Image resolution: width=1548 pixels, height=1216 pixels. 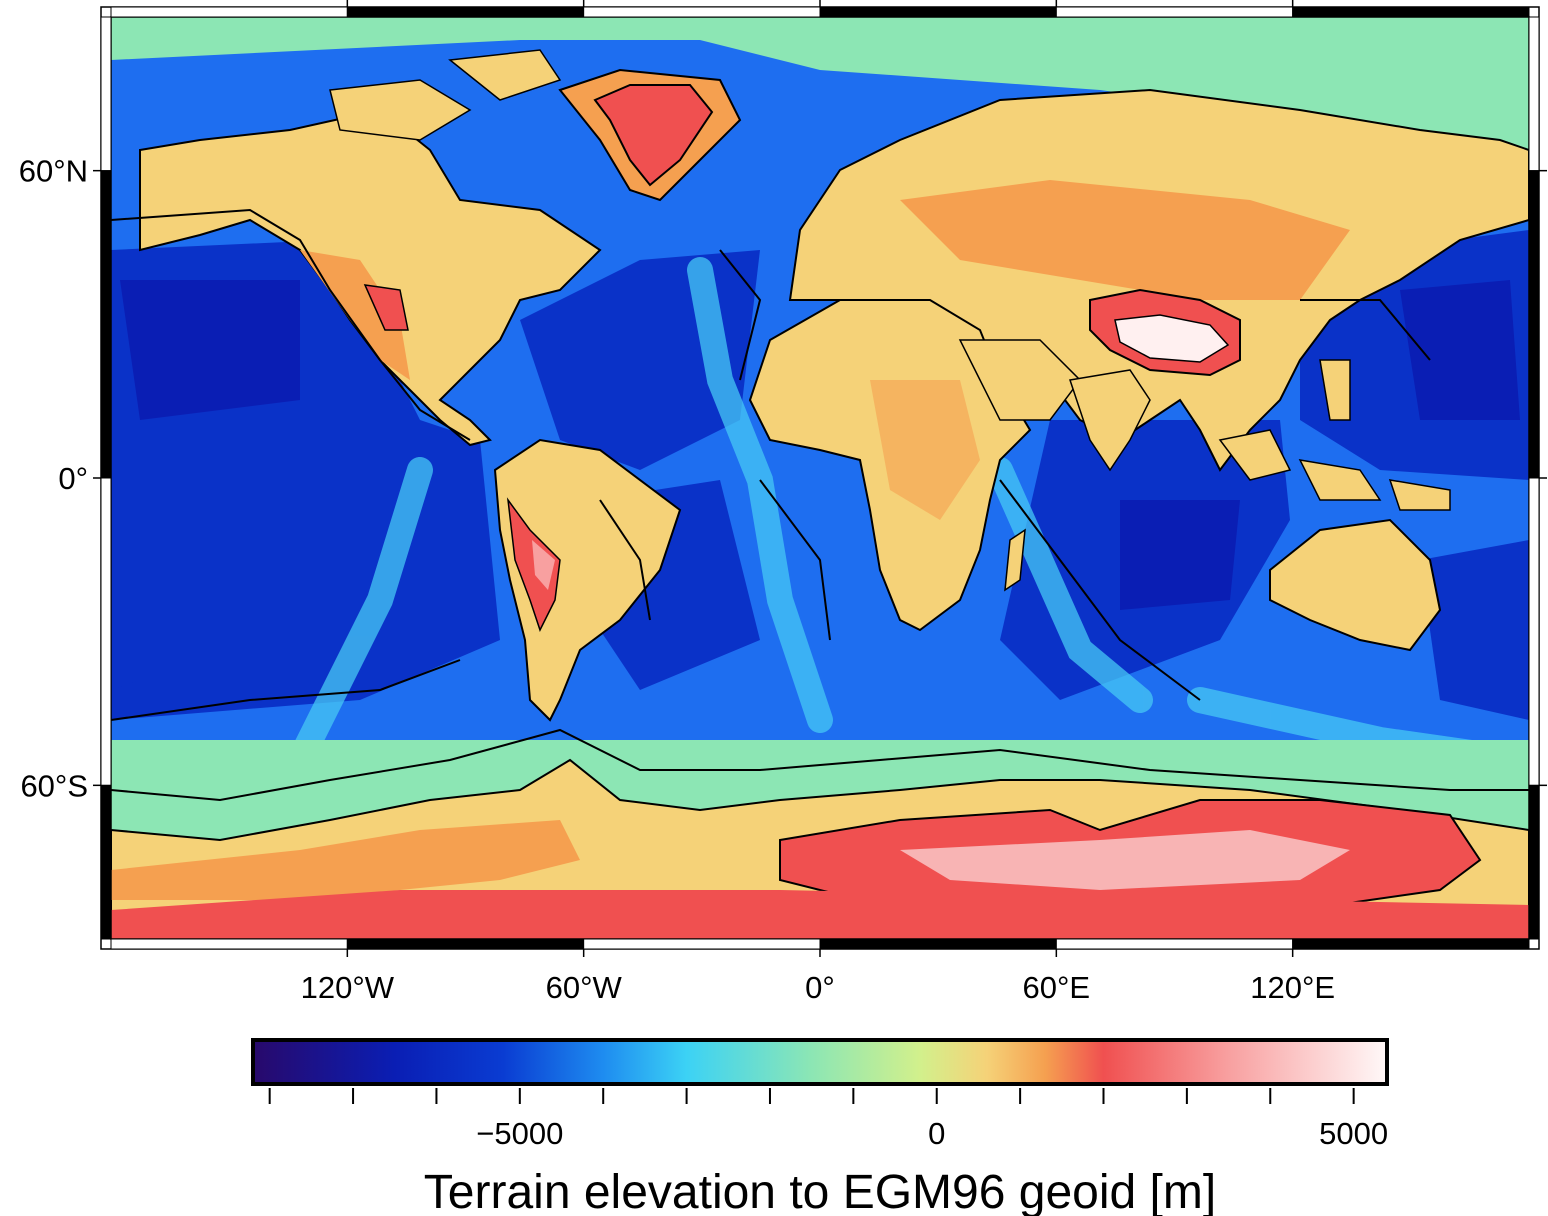 What do you see at coordinates (53, 479) in the screenshot?
I see `y-tick-labels: 60°N 0° 60°S` at bounding box center [53, 479].